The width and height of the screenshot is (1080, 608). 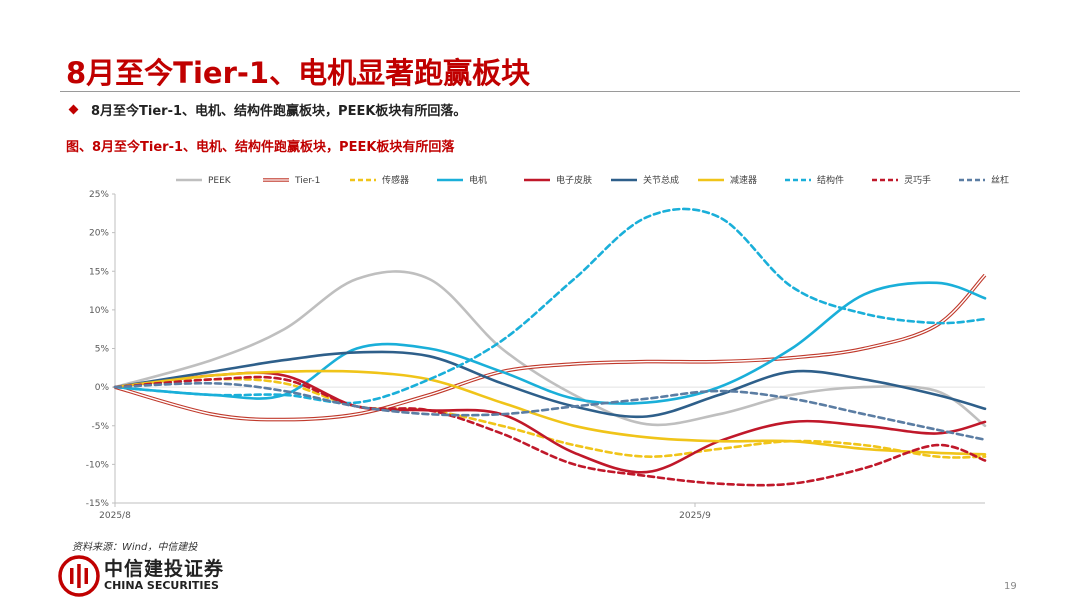 I want to click on y-tick-label: -15%, so click(x=98, y=504).